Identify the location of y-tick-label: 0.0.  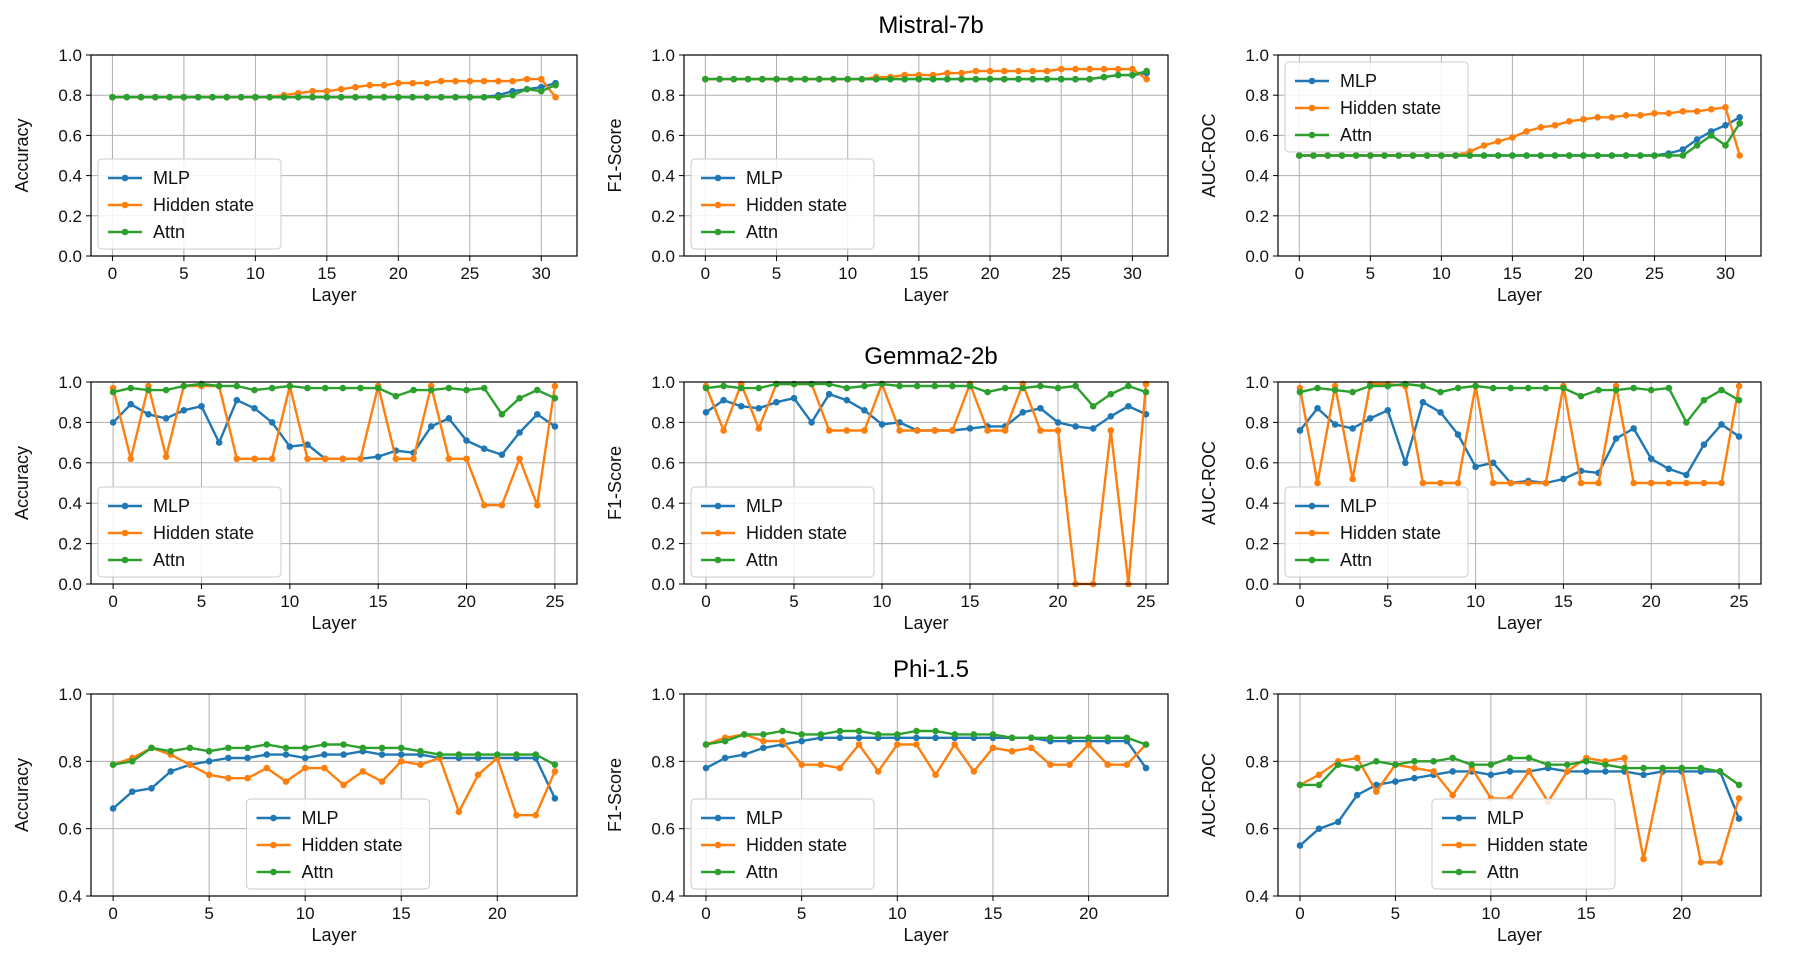
(1257, 584).